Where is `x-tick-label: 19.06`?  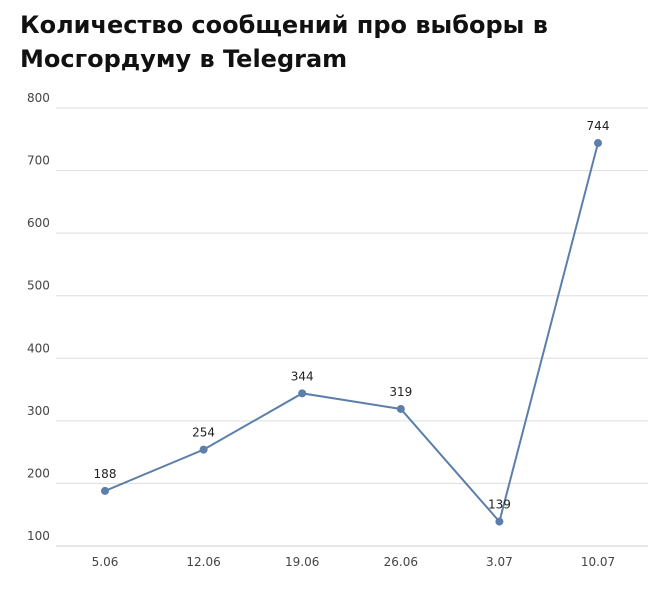
x-tick-label: 19.06 is located at coordinates (302, 562).